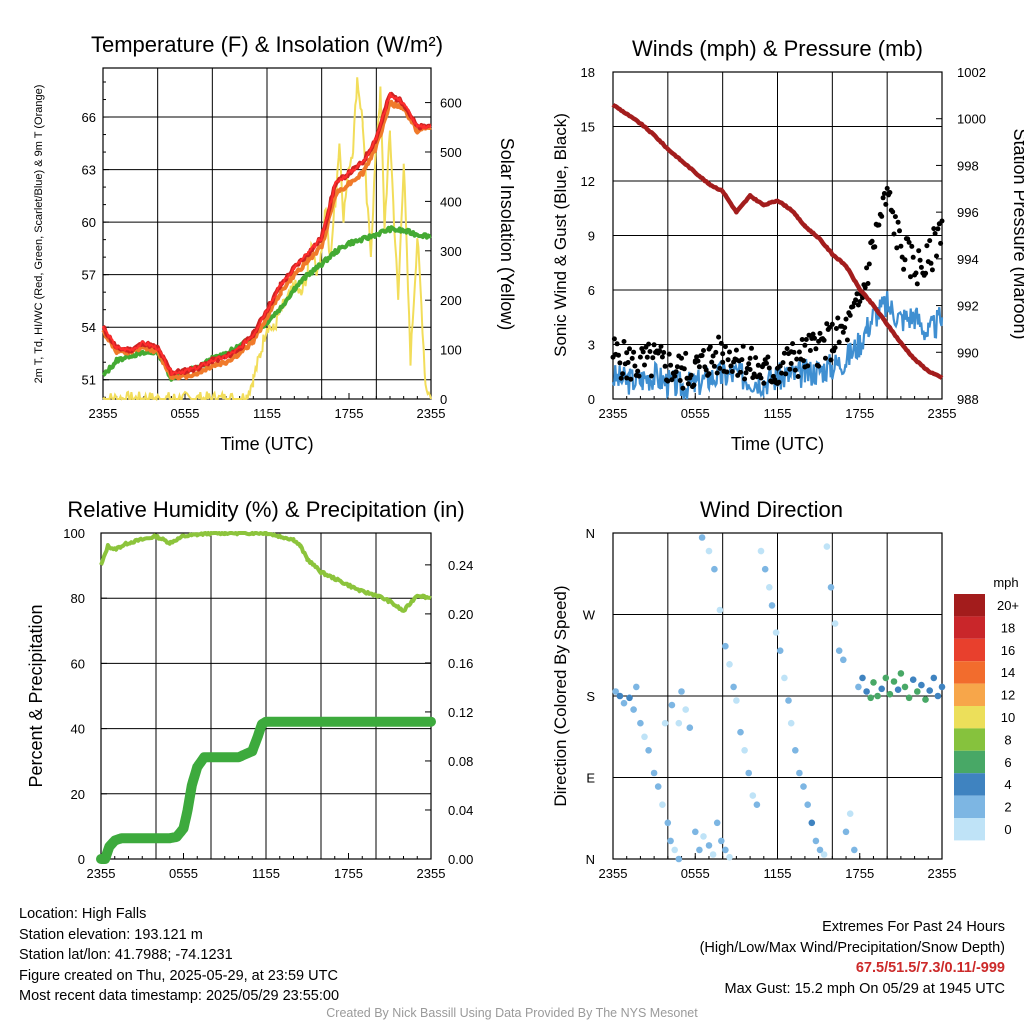 The height and width of the screenshot is (1024, 1024). What do you see at coordinates (451, 152) in the screenshot?
I see `y-tick-label-right: 500` at bounding box center [451, 152].